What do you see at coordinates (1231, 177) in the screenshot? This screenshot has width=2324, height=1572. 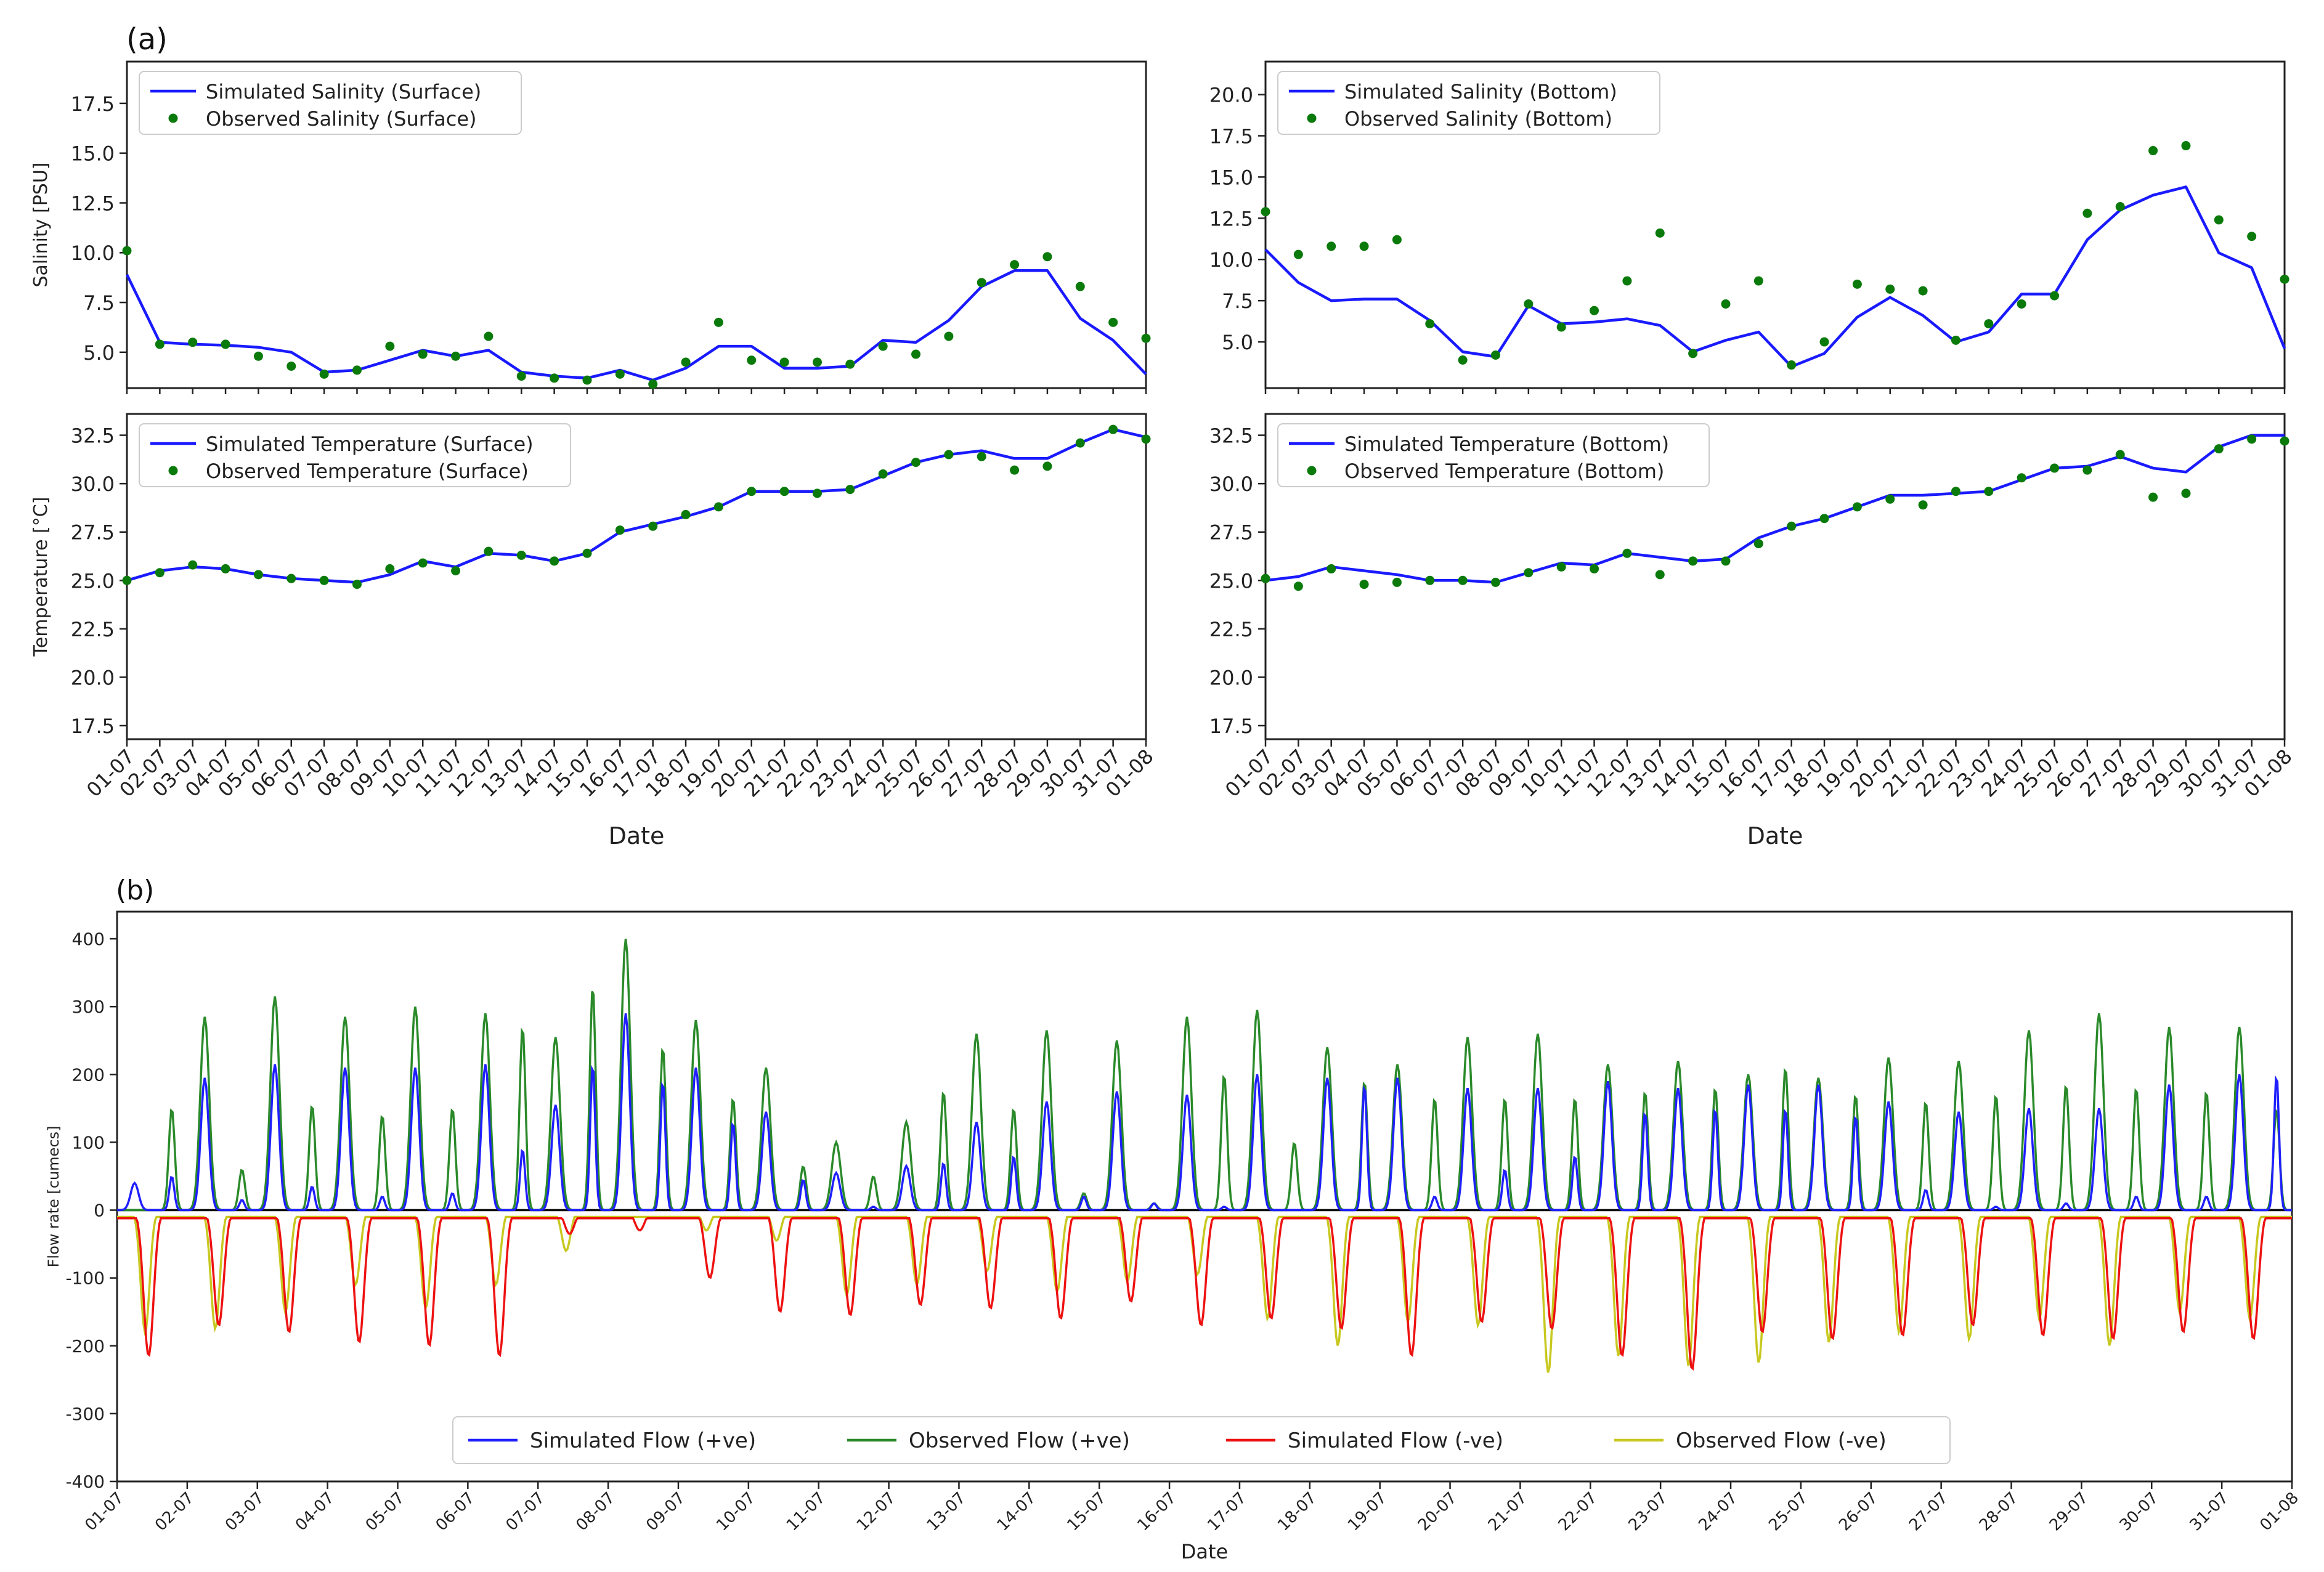 I see `y-tick-label: 15.0` at bounding box center [1231, 177].